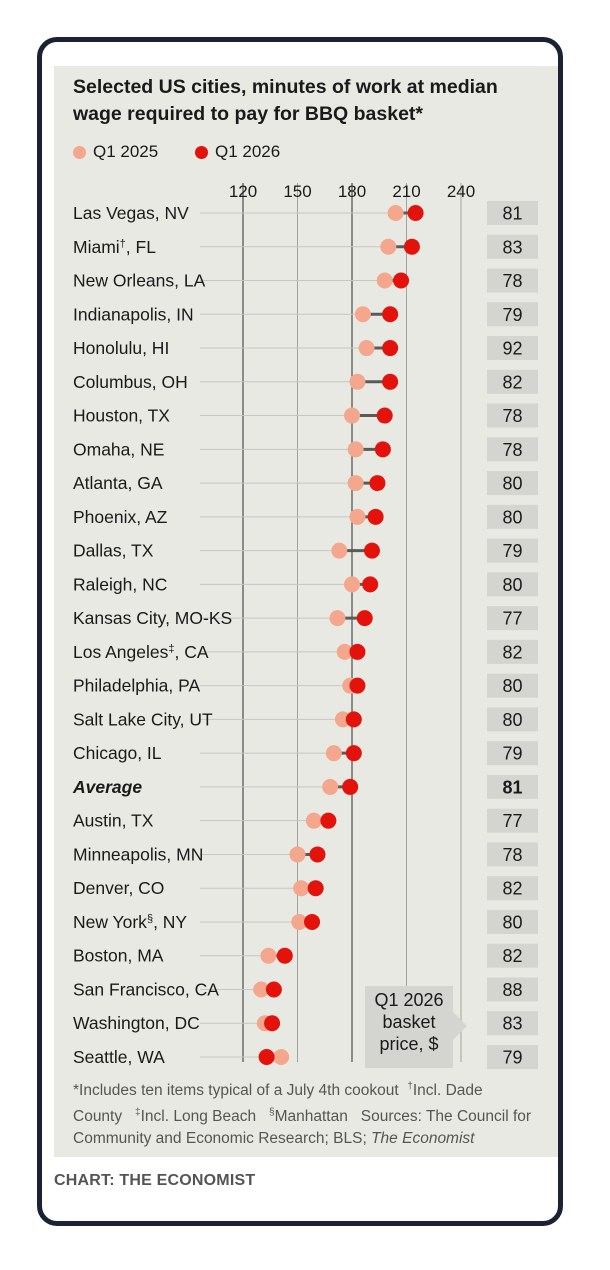 The width and height of the screenshot is (610, 1270). I want to click on price-box-san-francisco-ca, so click(512, 989).